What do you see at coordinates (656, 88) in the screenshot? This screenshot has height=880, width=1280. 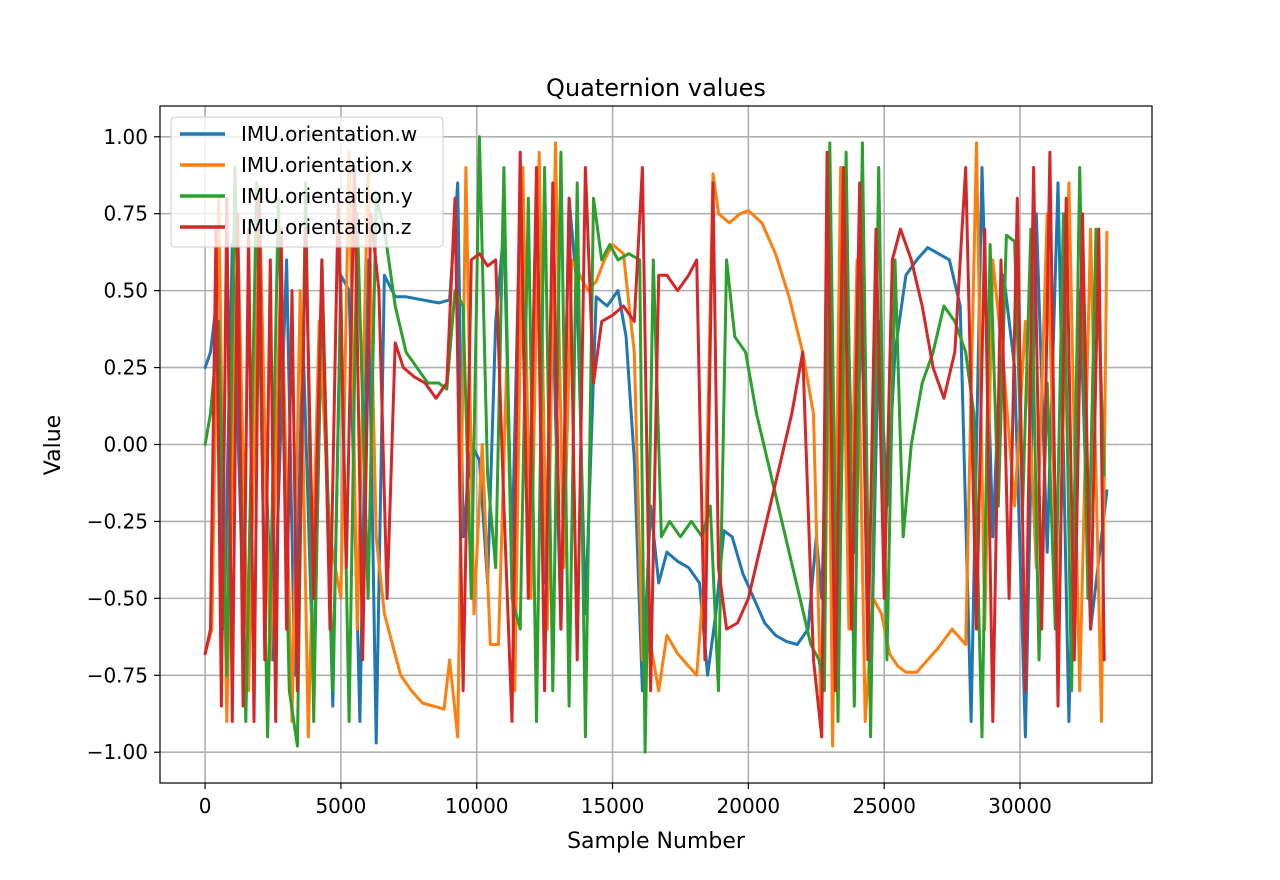 I see `chart-title: Quaternion values` at bounding box center [656, 88].